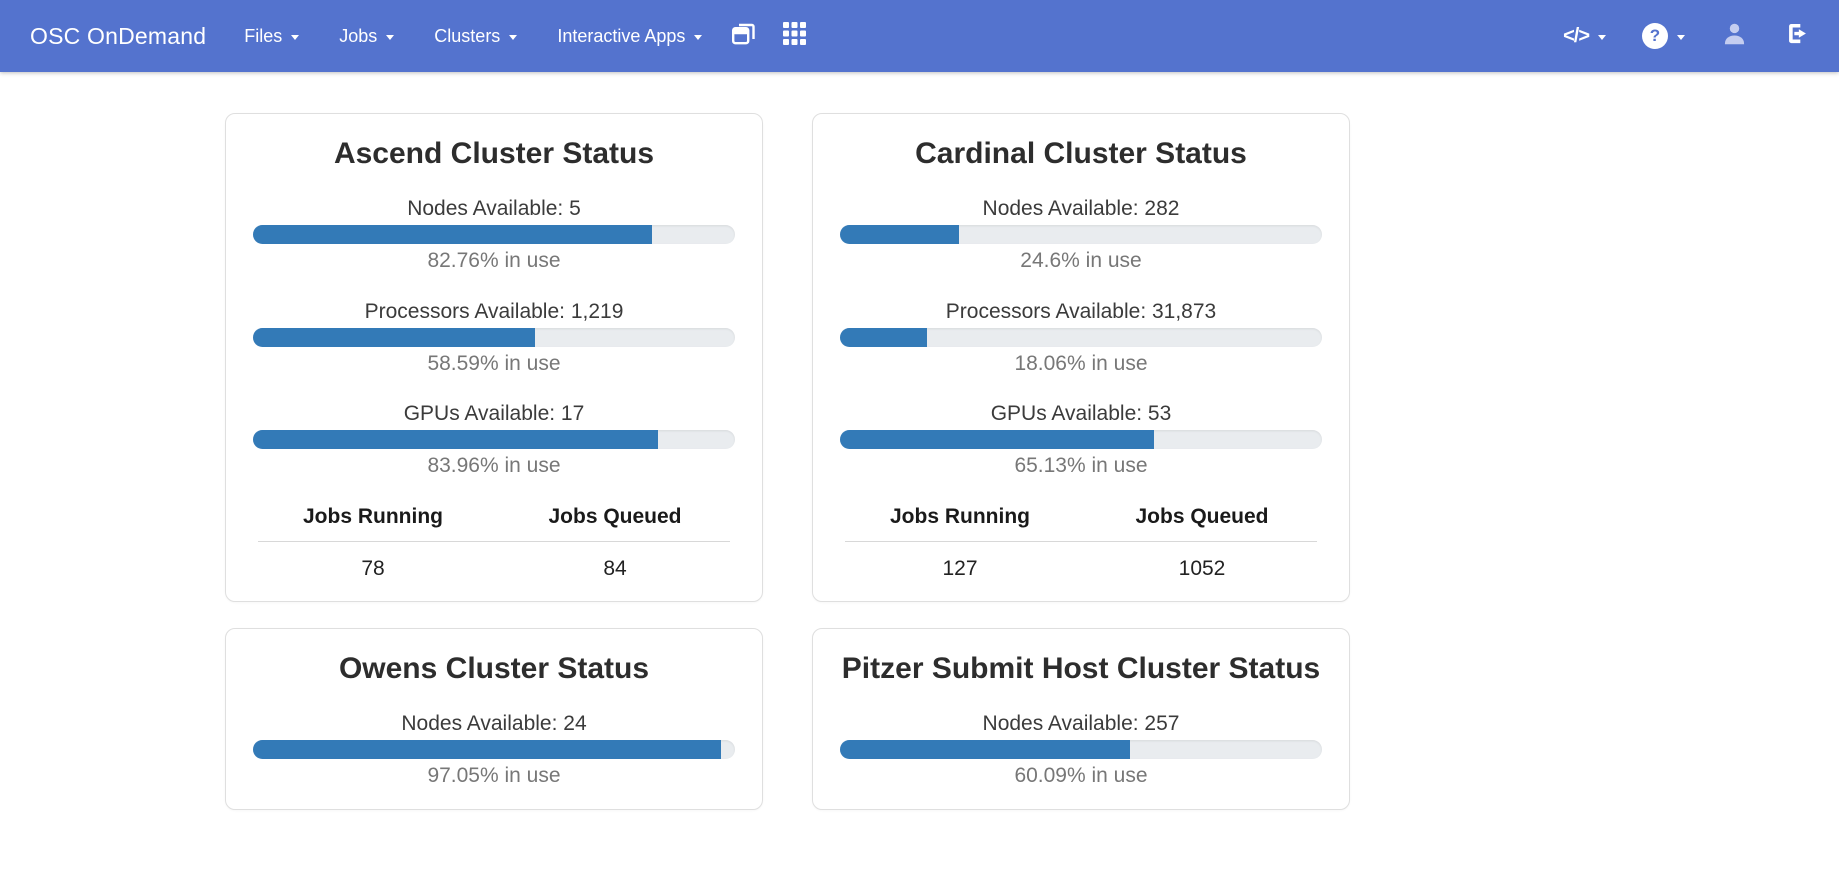  I want to click on card-title: Cardinal Cluster Status, so click(1081, 153).